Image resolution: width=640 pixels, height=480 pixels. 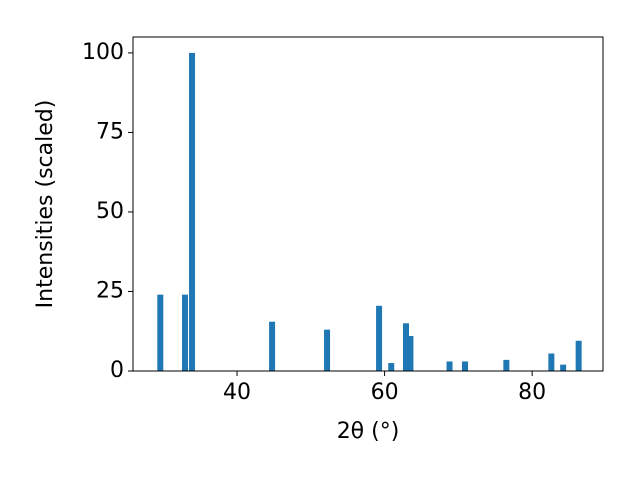 I want to click on y-tick-label: 0, so click(x=117, y=370).